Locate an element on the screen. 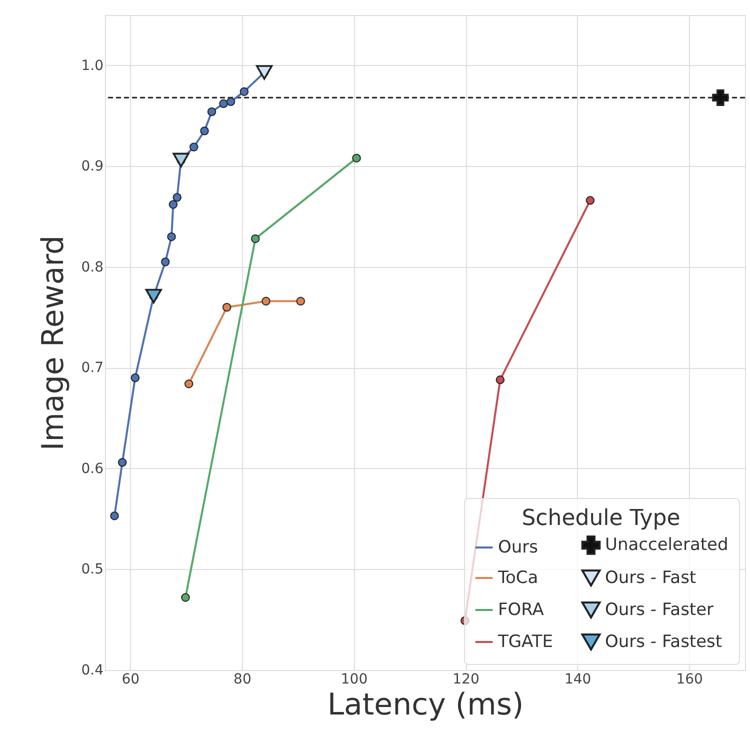 Image resolution: width=750 pixels, height=735 pixels. y-tick-label: 0.4 is located at coordinates (92, 670).